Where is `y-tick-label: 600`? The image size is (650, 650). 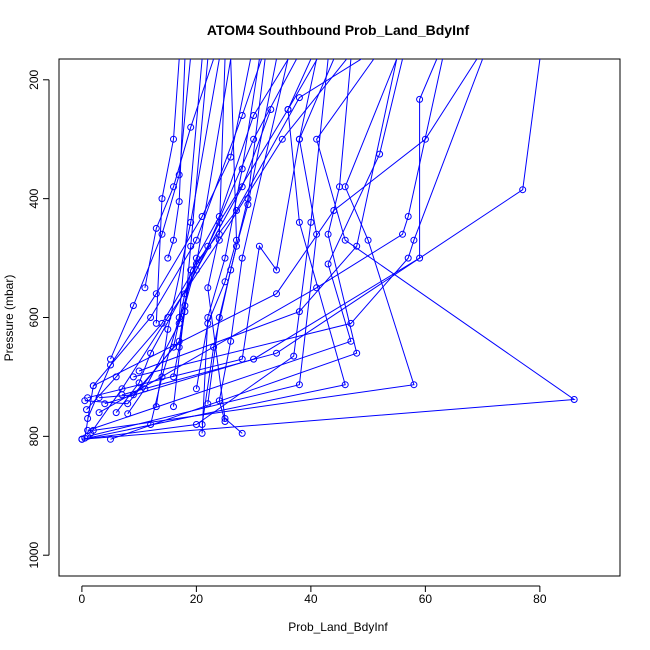
y-tick-label: 600 is located at coordinates (34, 317).